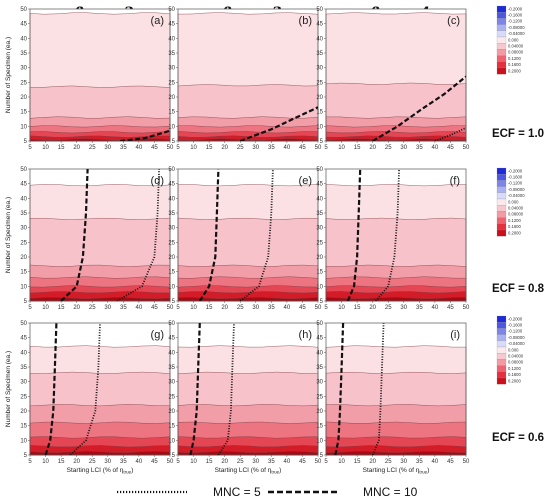  What do you see at coordinates (513, 39) in the screenshot?
I see `colorbar-label: 0.000` at bounding box center [513, 39].